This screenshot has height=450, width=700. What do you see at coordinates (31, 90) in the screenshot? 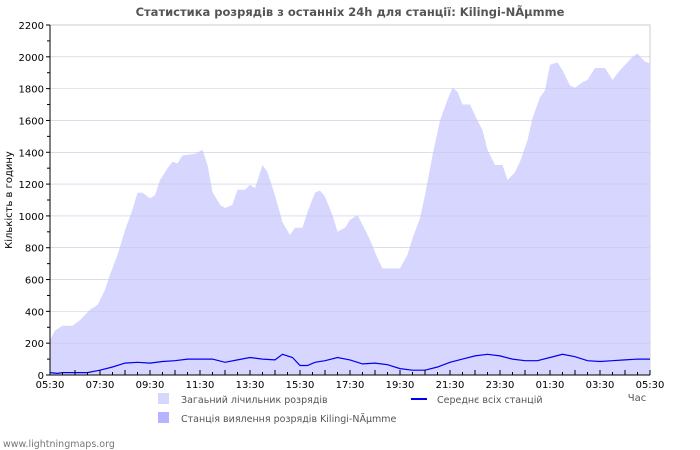
I see `y-tick-label: 1800` at bounding box center [31, 90].